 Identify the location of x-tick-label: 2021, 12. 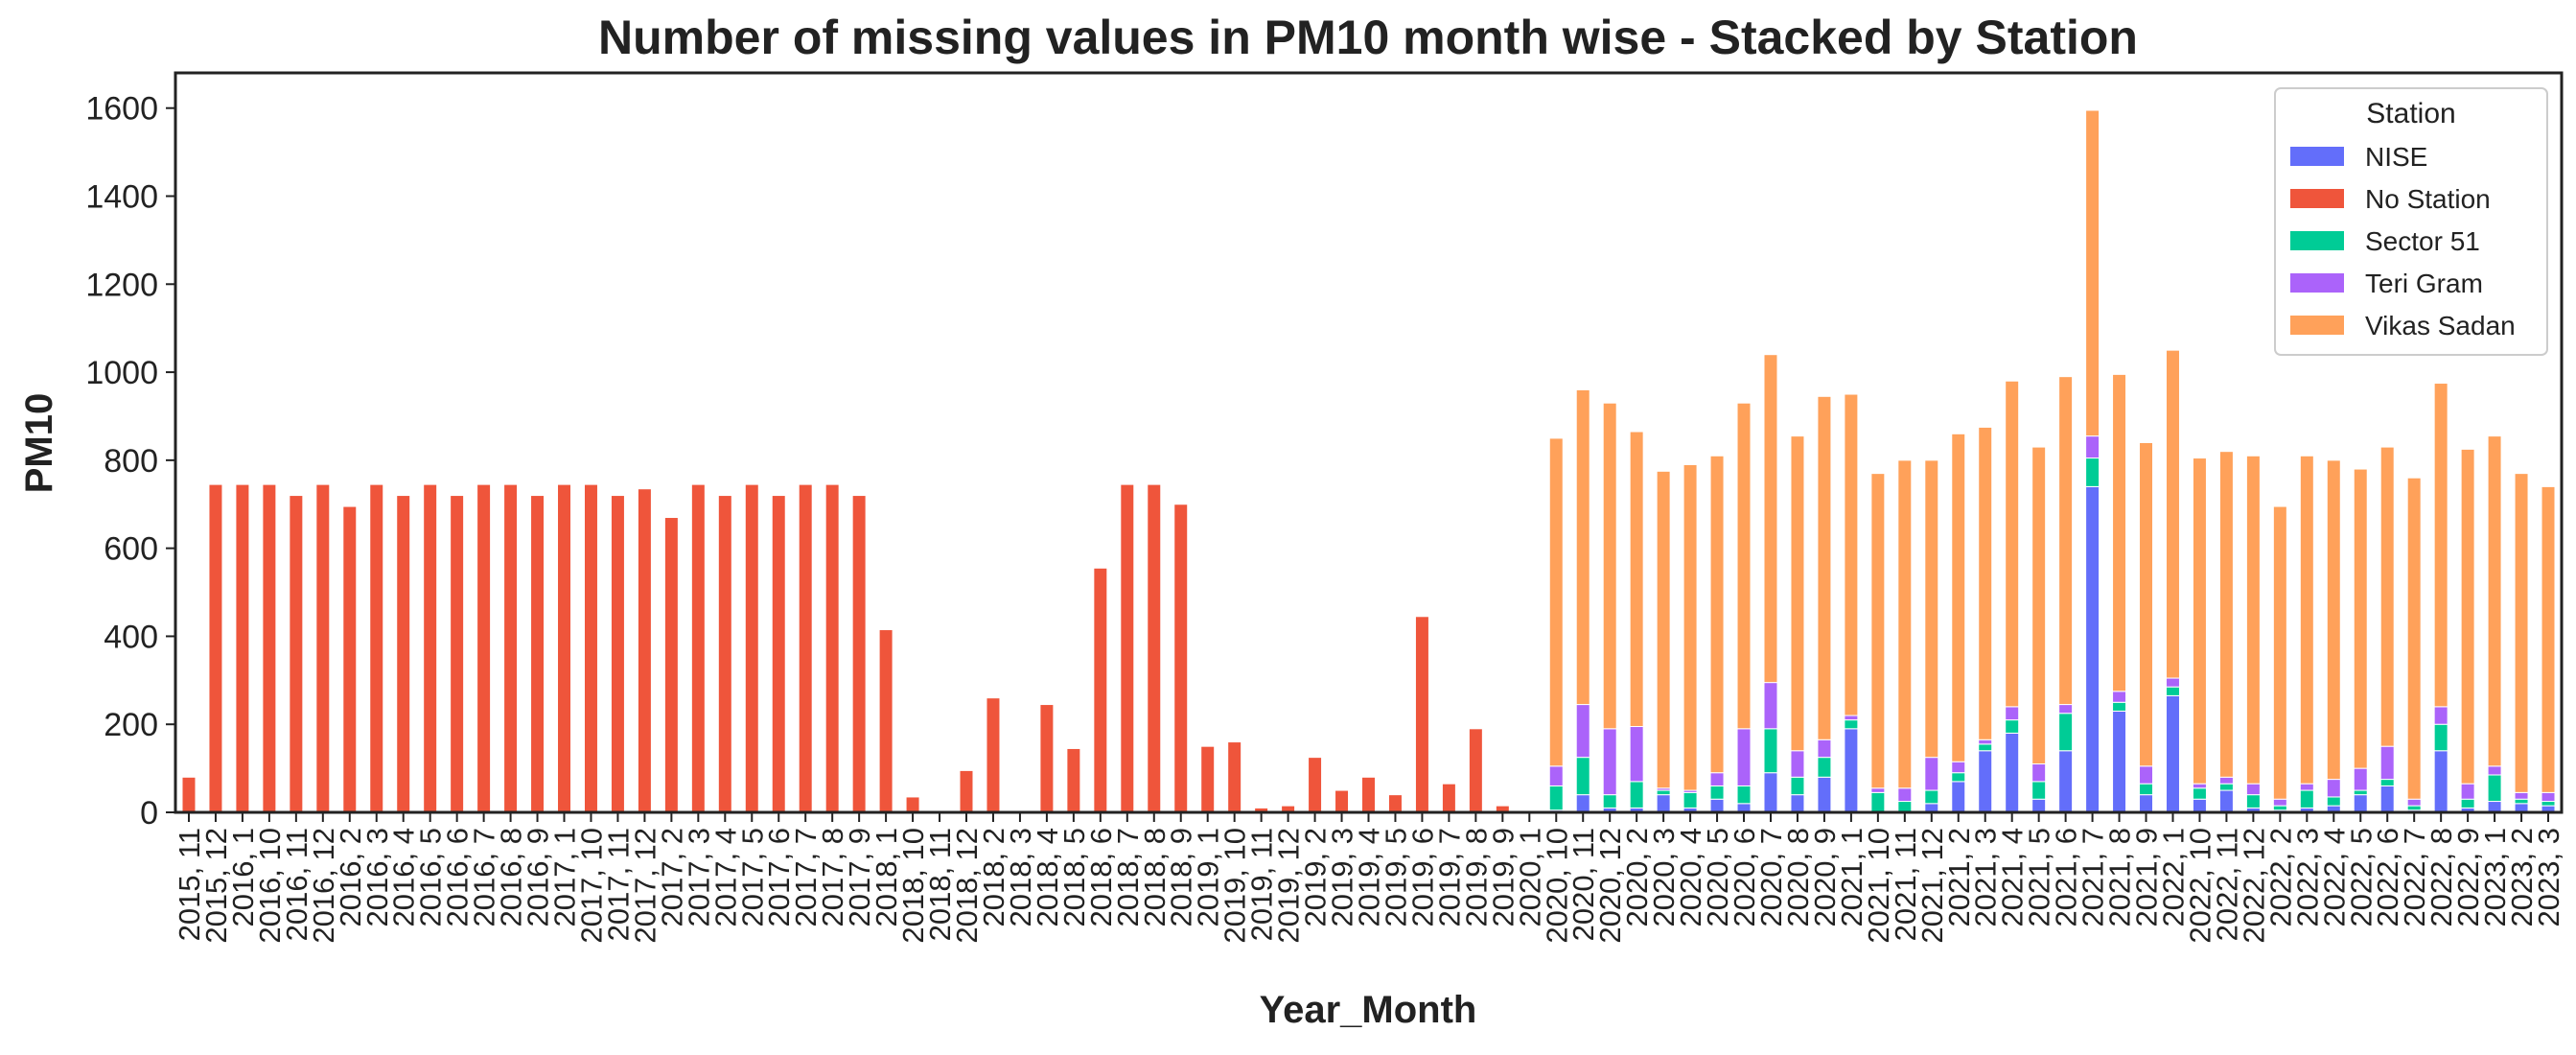
(1932, 886).